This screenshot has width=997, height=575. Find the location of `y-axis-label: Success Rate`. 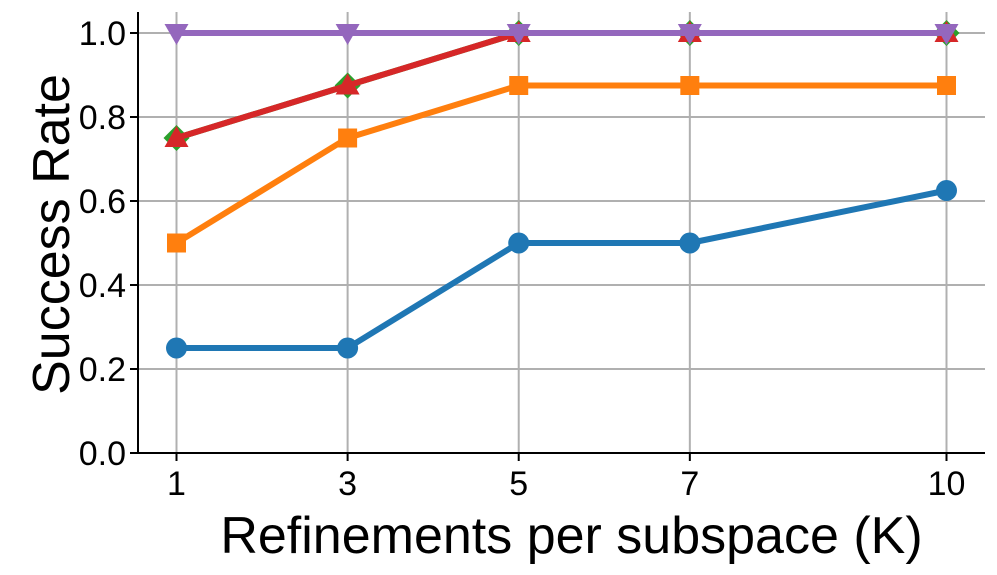

y-axis-label: Success Rate is located at coordinates (52, 234).